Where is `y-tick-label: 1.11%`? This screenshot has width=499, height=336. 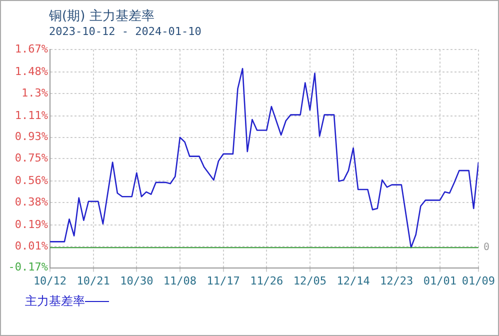 y-tick-label: 1.11% is located at coordinates (31, 115).